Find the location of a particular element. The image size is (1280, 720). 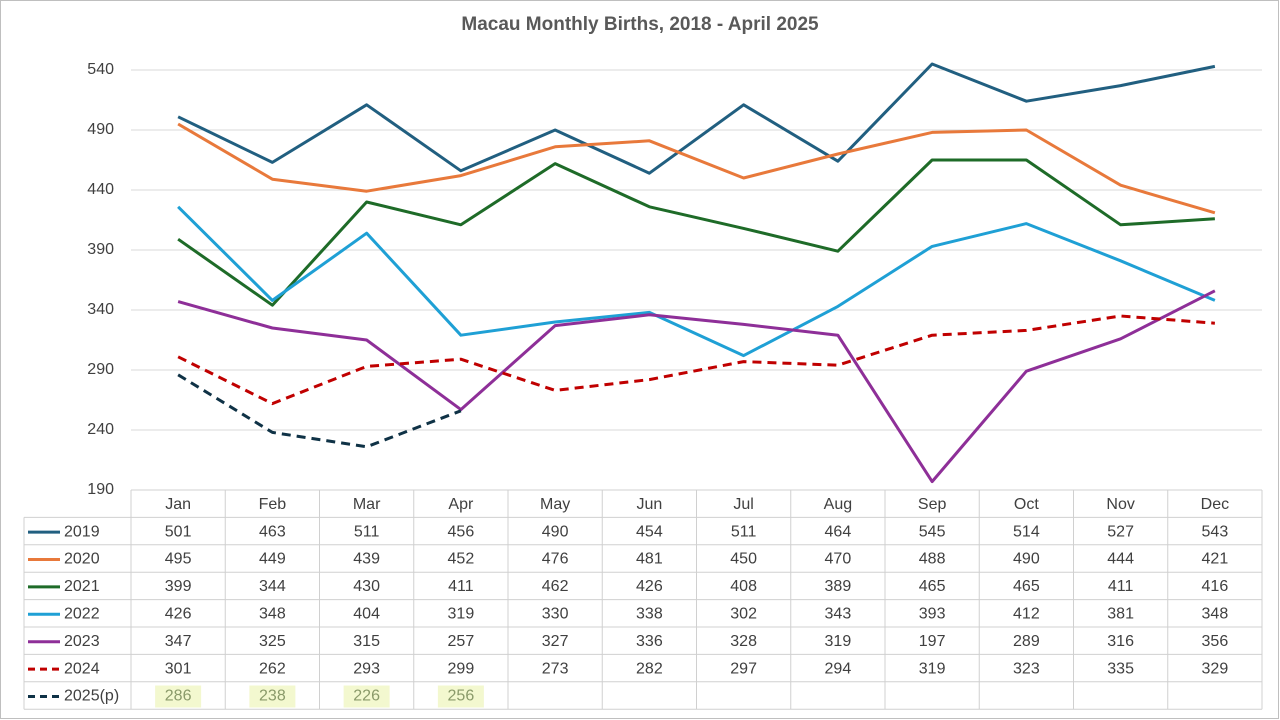

table-value: 338 is located at coordinates (649, 614).